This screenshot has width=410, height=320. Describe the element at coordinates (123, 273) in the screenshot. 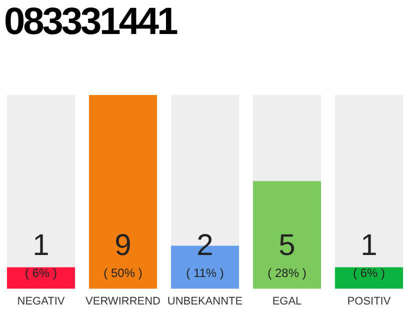

I see `annotation: ( 50% )` at that location.